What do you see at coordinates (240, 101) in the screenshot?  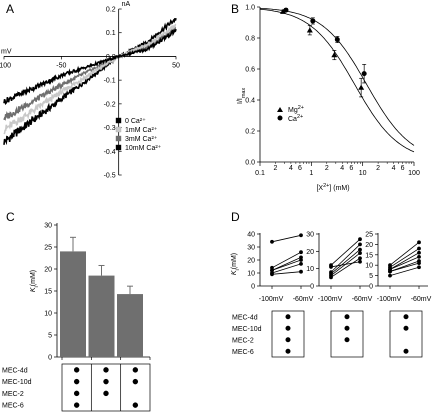 I see `y-axis-label-part: I/I` at bounding box center [240, 101].